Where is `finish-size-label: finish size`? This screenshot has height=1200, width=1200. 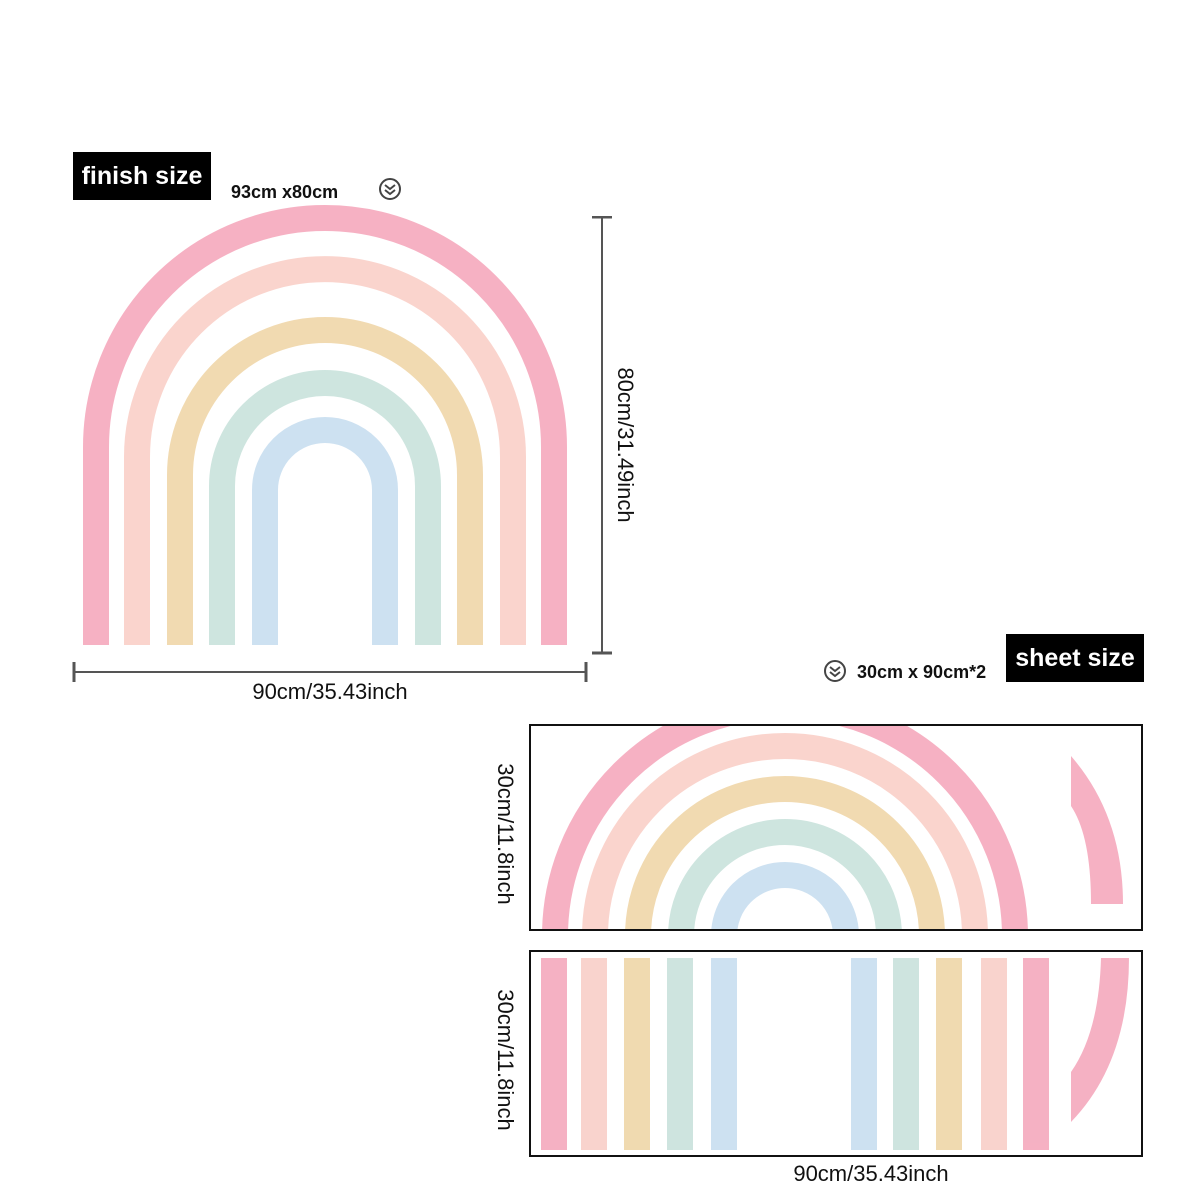
finish-size-label: finish size is located at coordinates (142, 176).